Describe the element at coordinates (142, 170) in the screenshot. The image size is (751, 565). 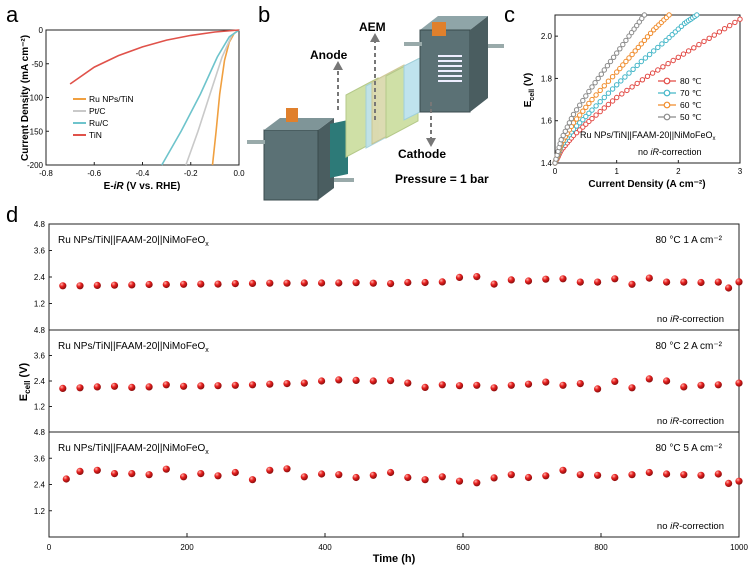
I see `panel-a-xticks: -0.8 -0.6 -0.4 -0.2 0.0` at that location.